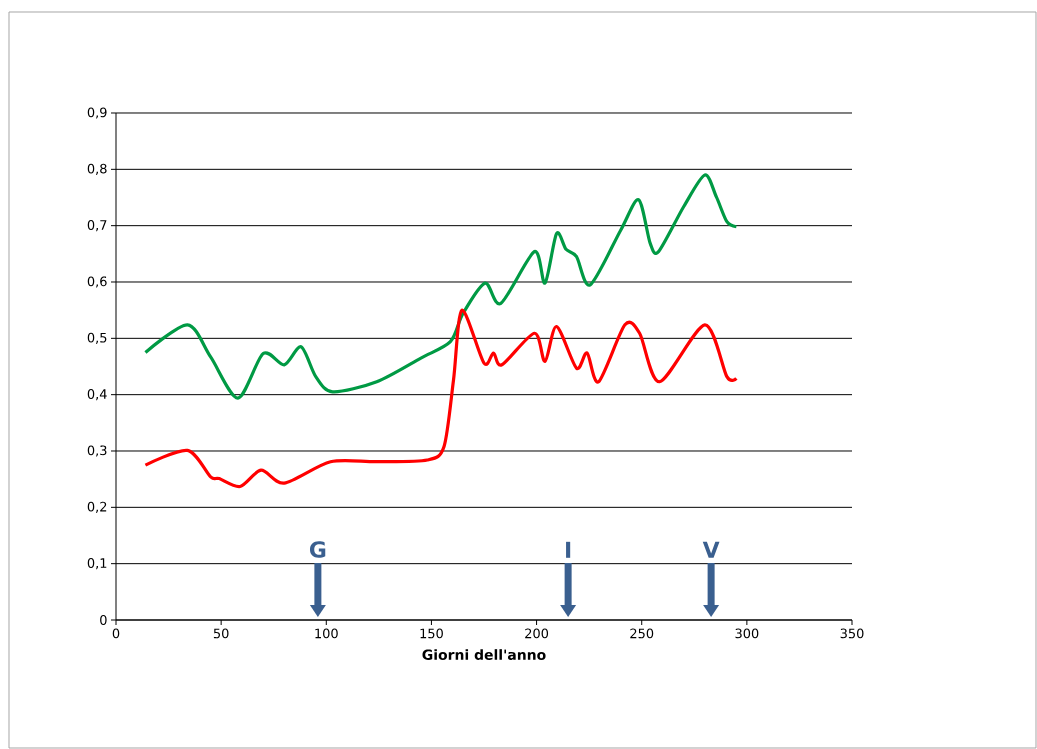  I want to click on y-tick-label: 0,3, so click(97, 451).